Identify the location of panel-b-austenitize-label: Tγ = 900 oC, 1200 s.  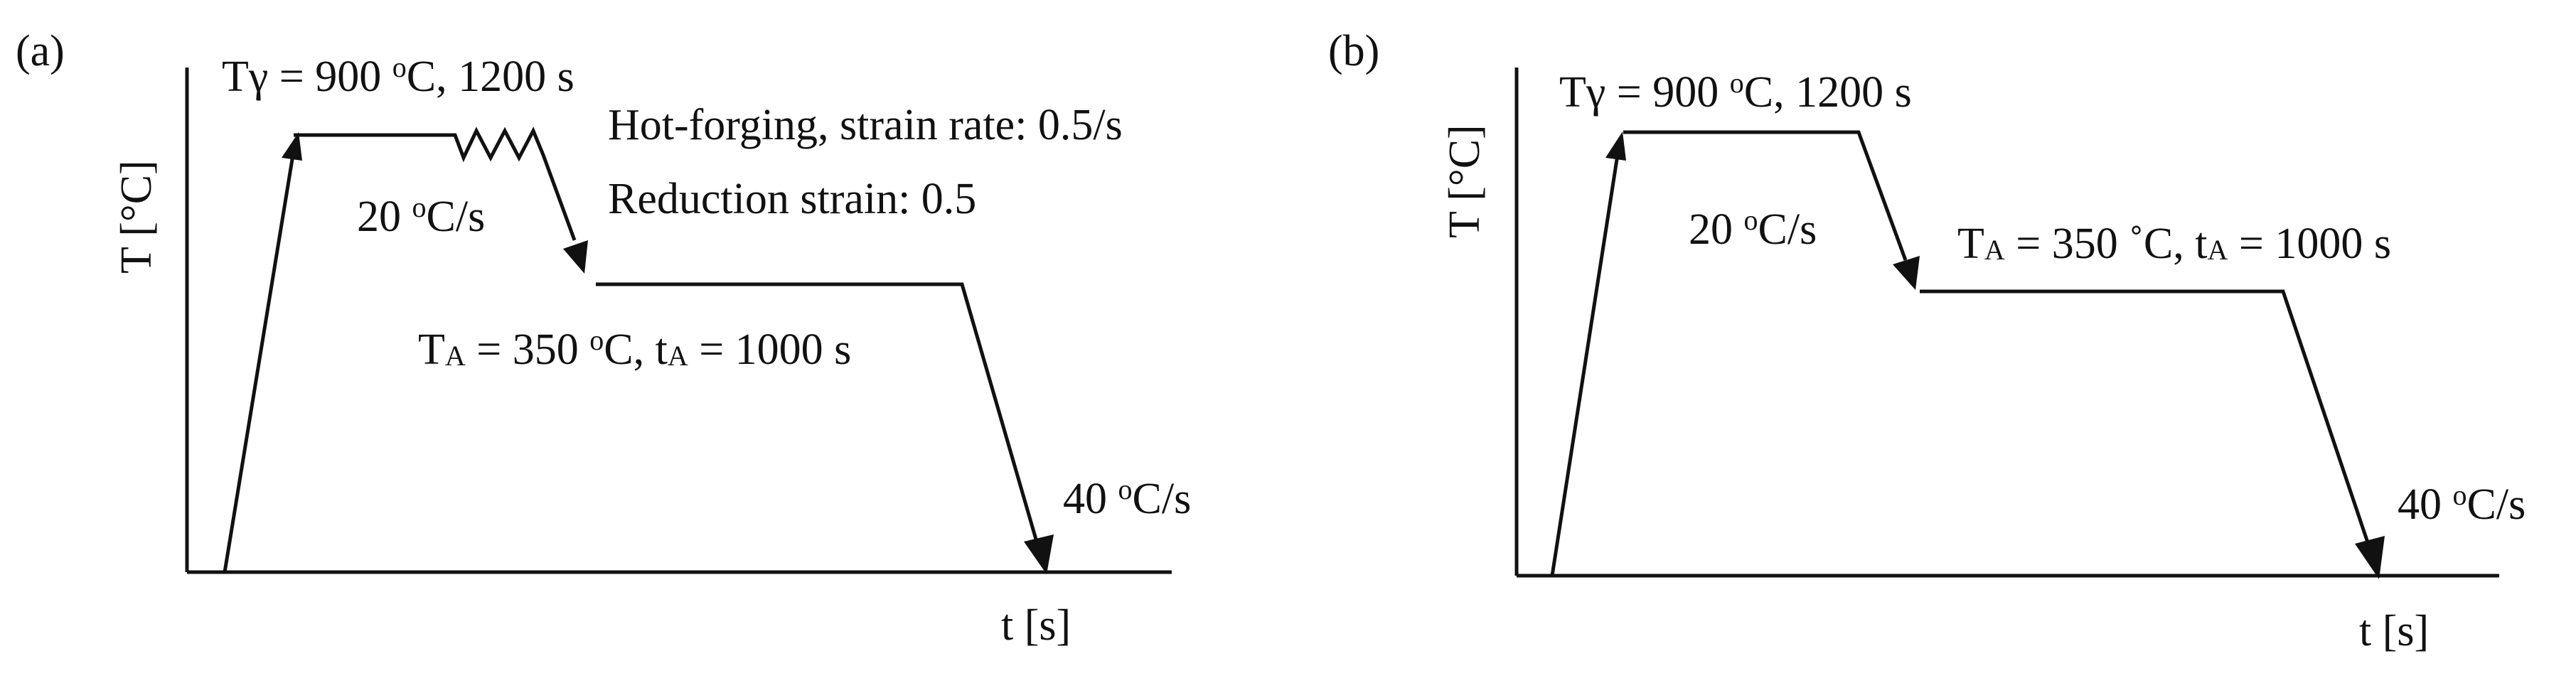
(1735, 92).